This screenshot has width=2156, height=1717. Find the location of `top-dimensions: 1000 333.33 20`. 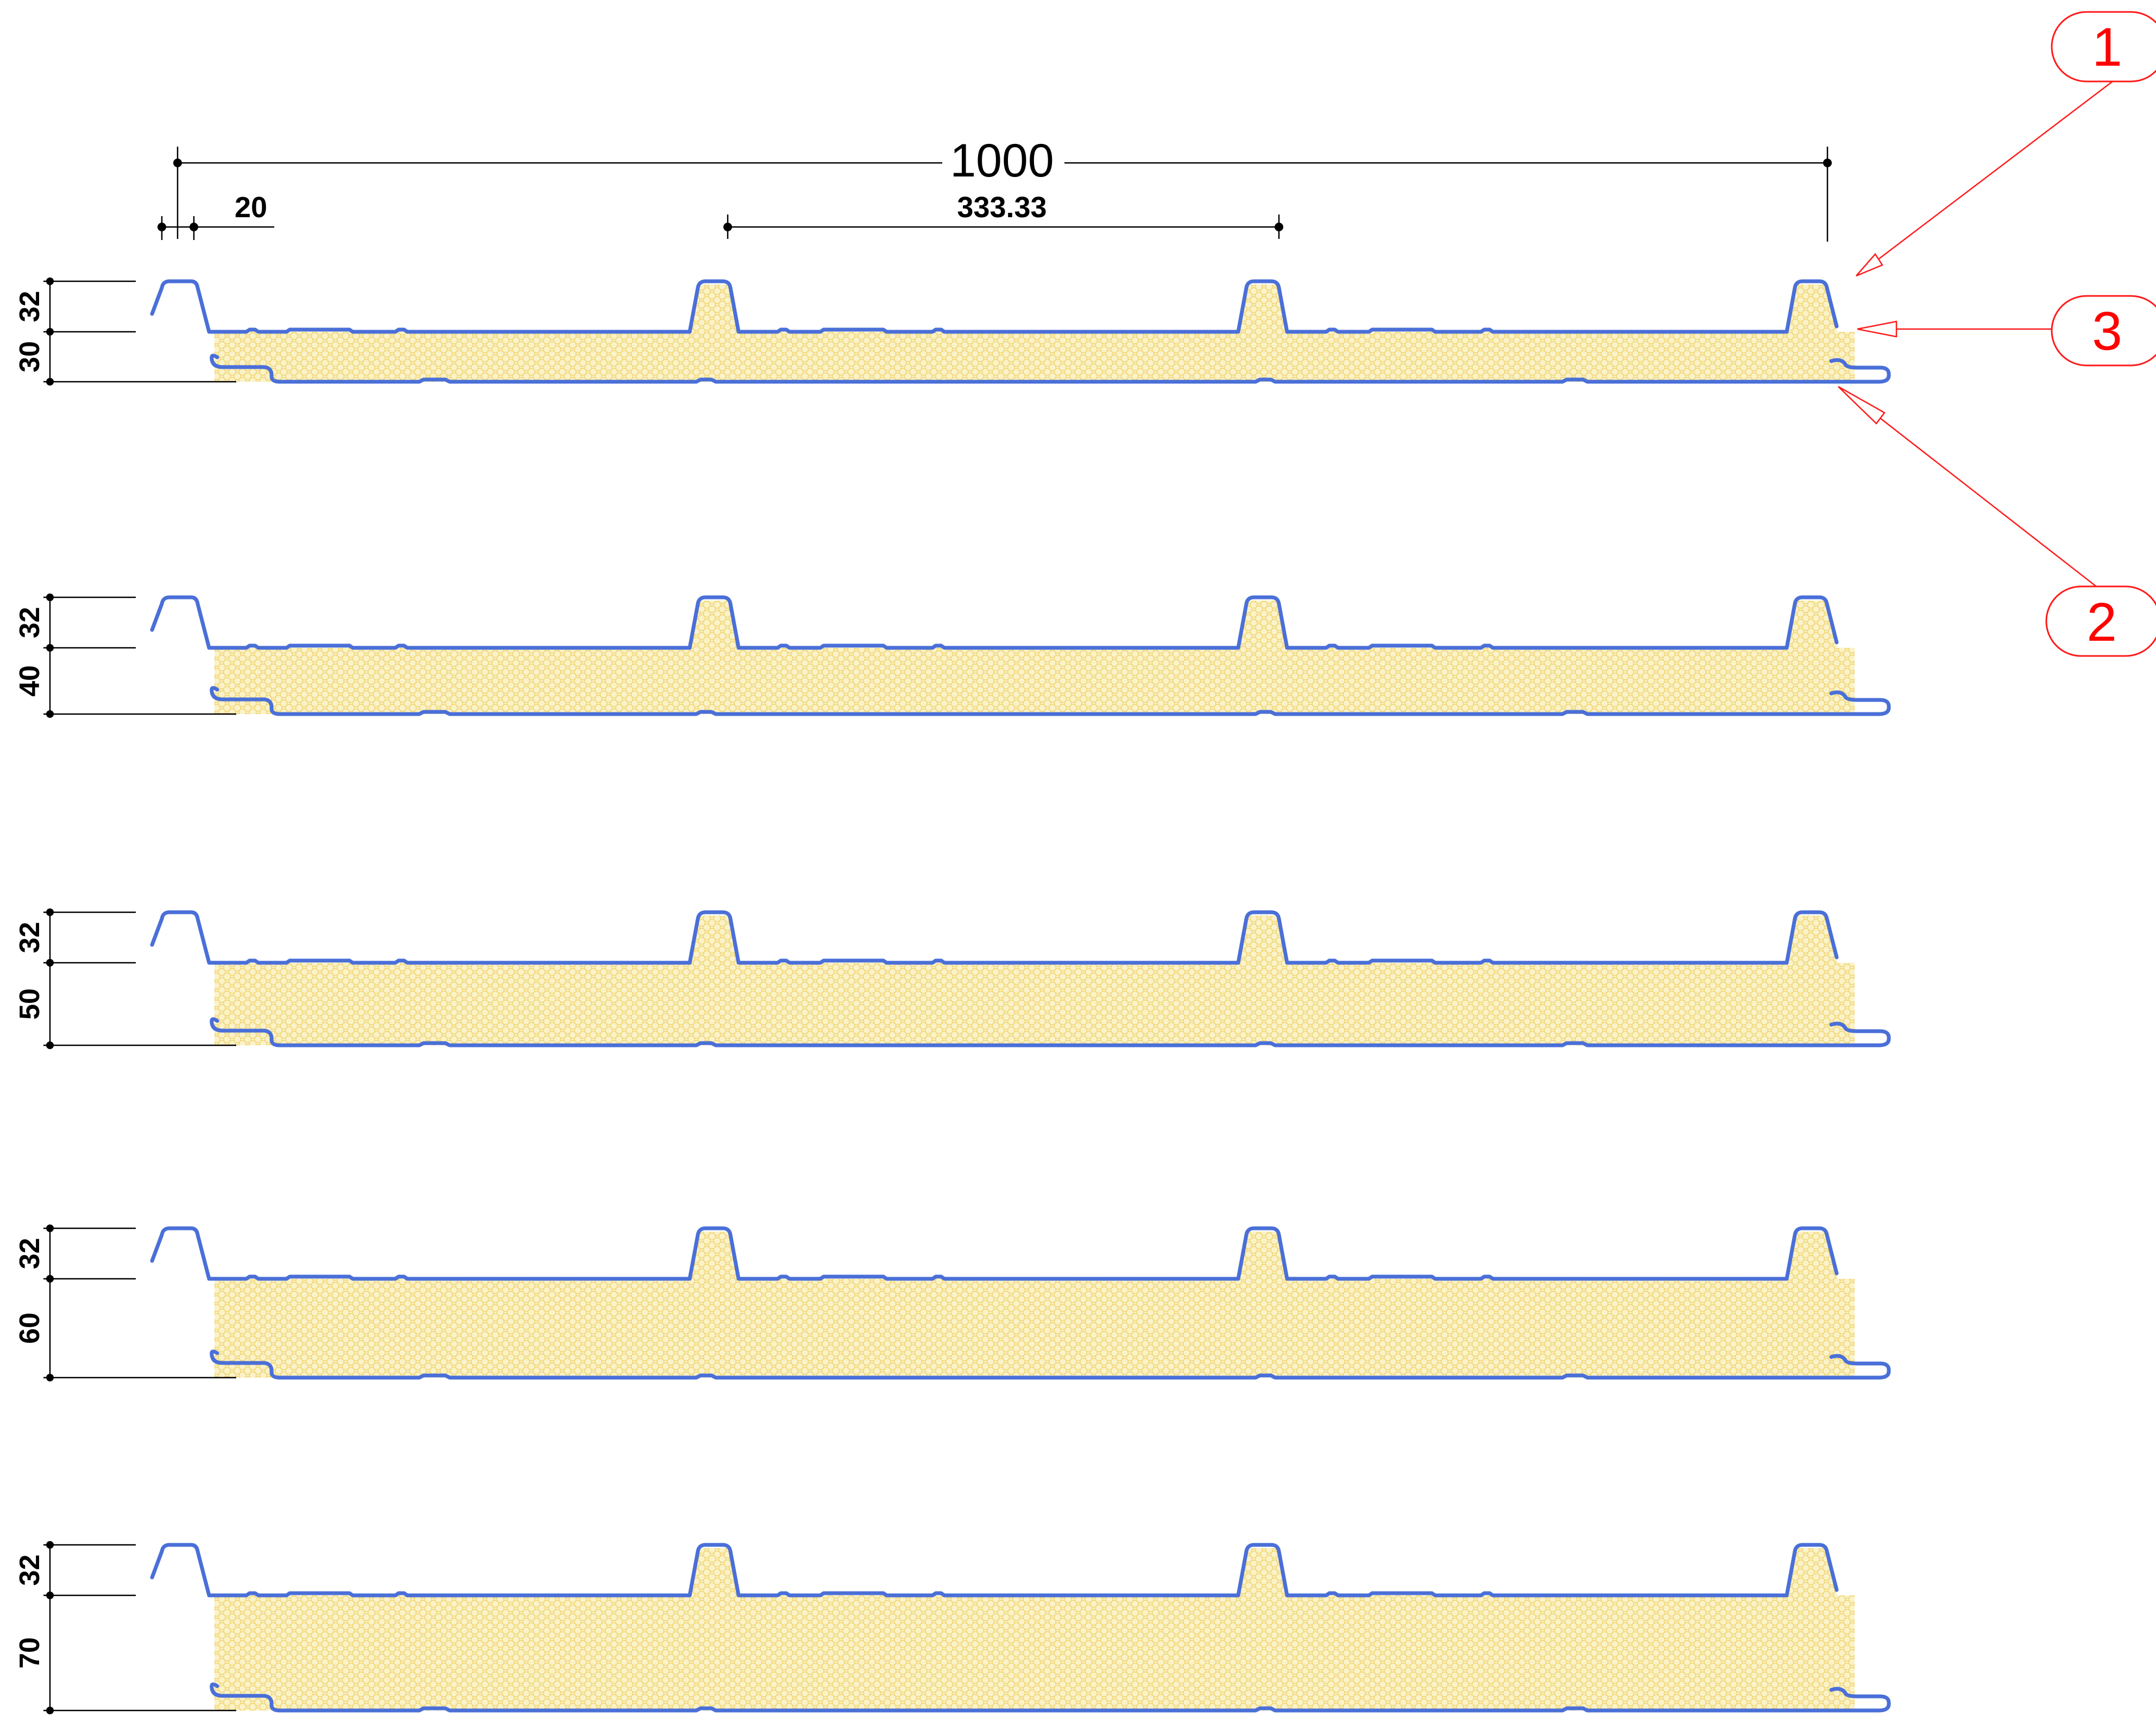

top-dimensions: 1000 333.33 20 is located at coordinates (994, 188).